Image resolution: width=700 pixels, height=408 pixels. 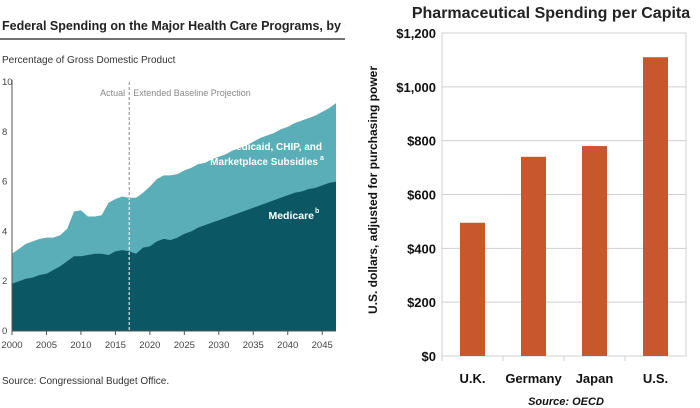 I want to click on divider-label-actual: Actual, so click(x=112, y=93).